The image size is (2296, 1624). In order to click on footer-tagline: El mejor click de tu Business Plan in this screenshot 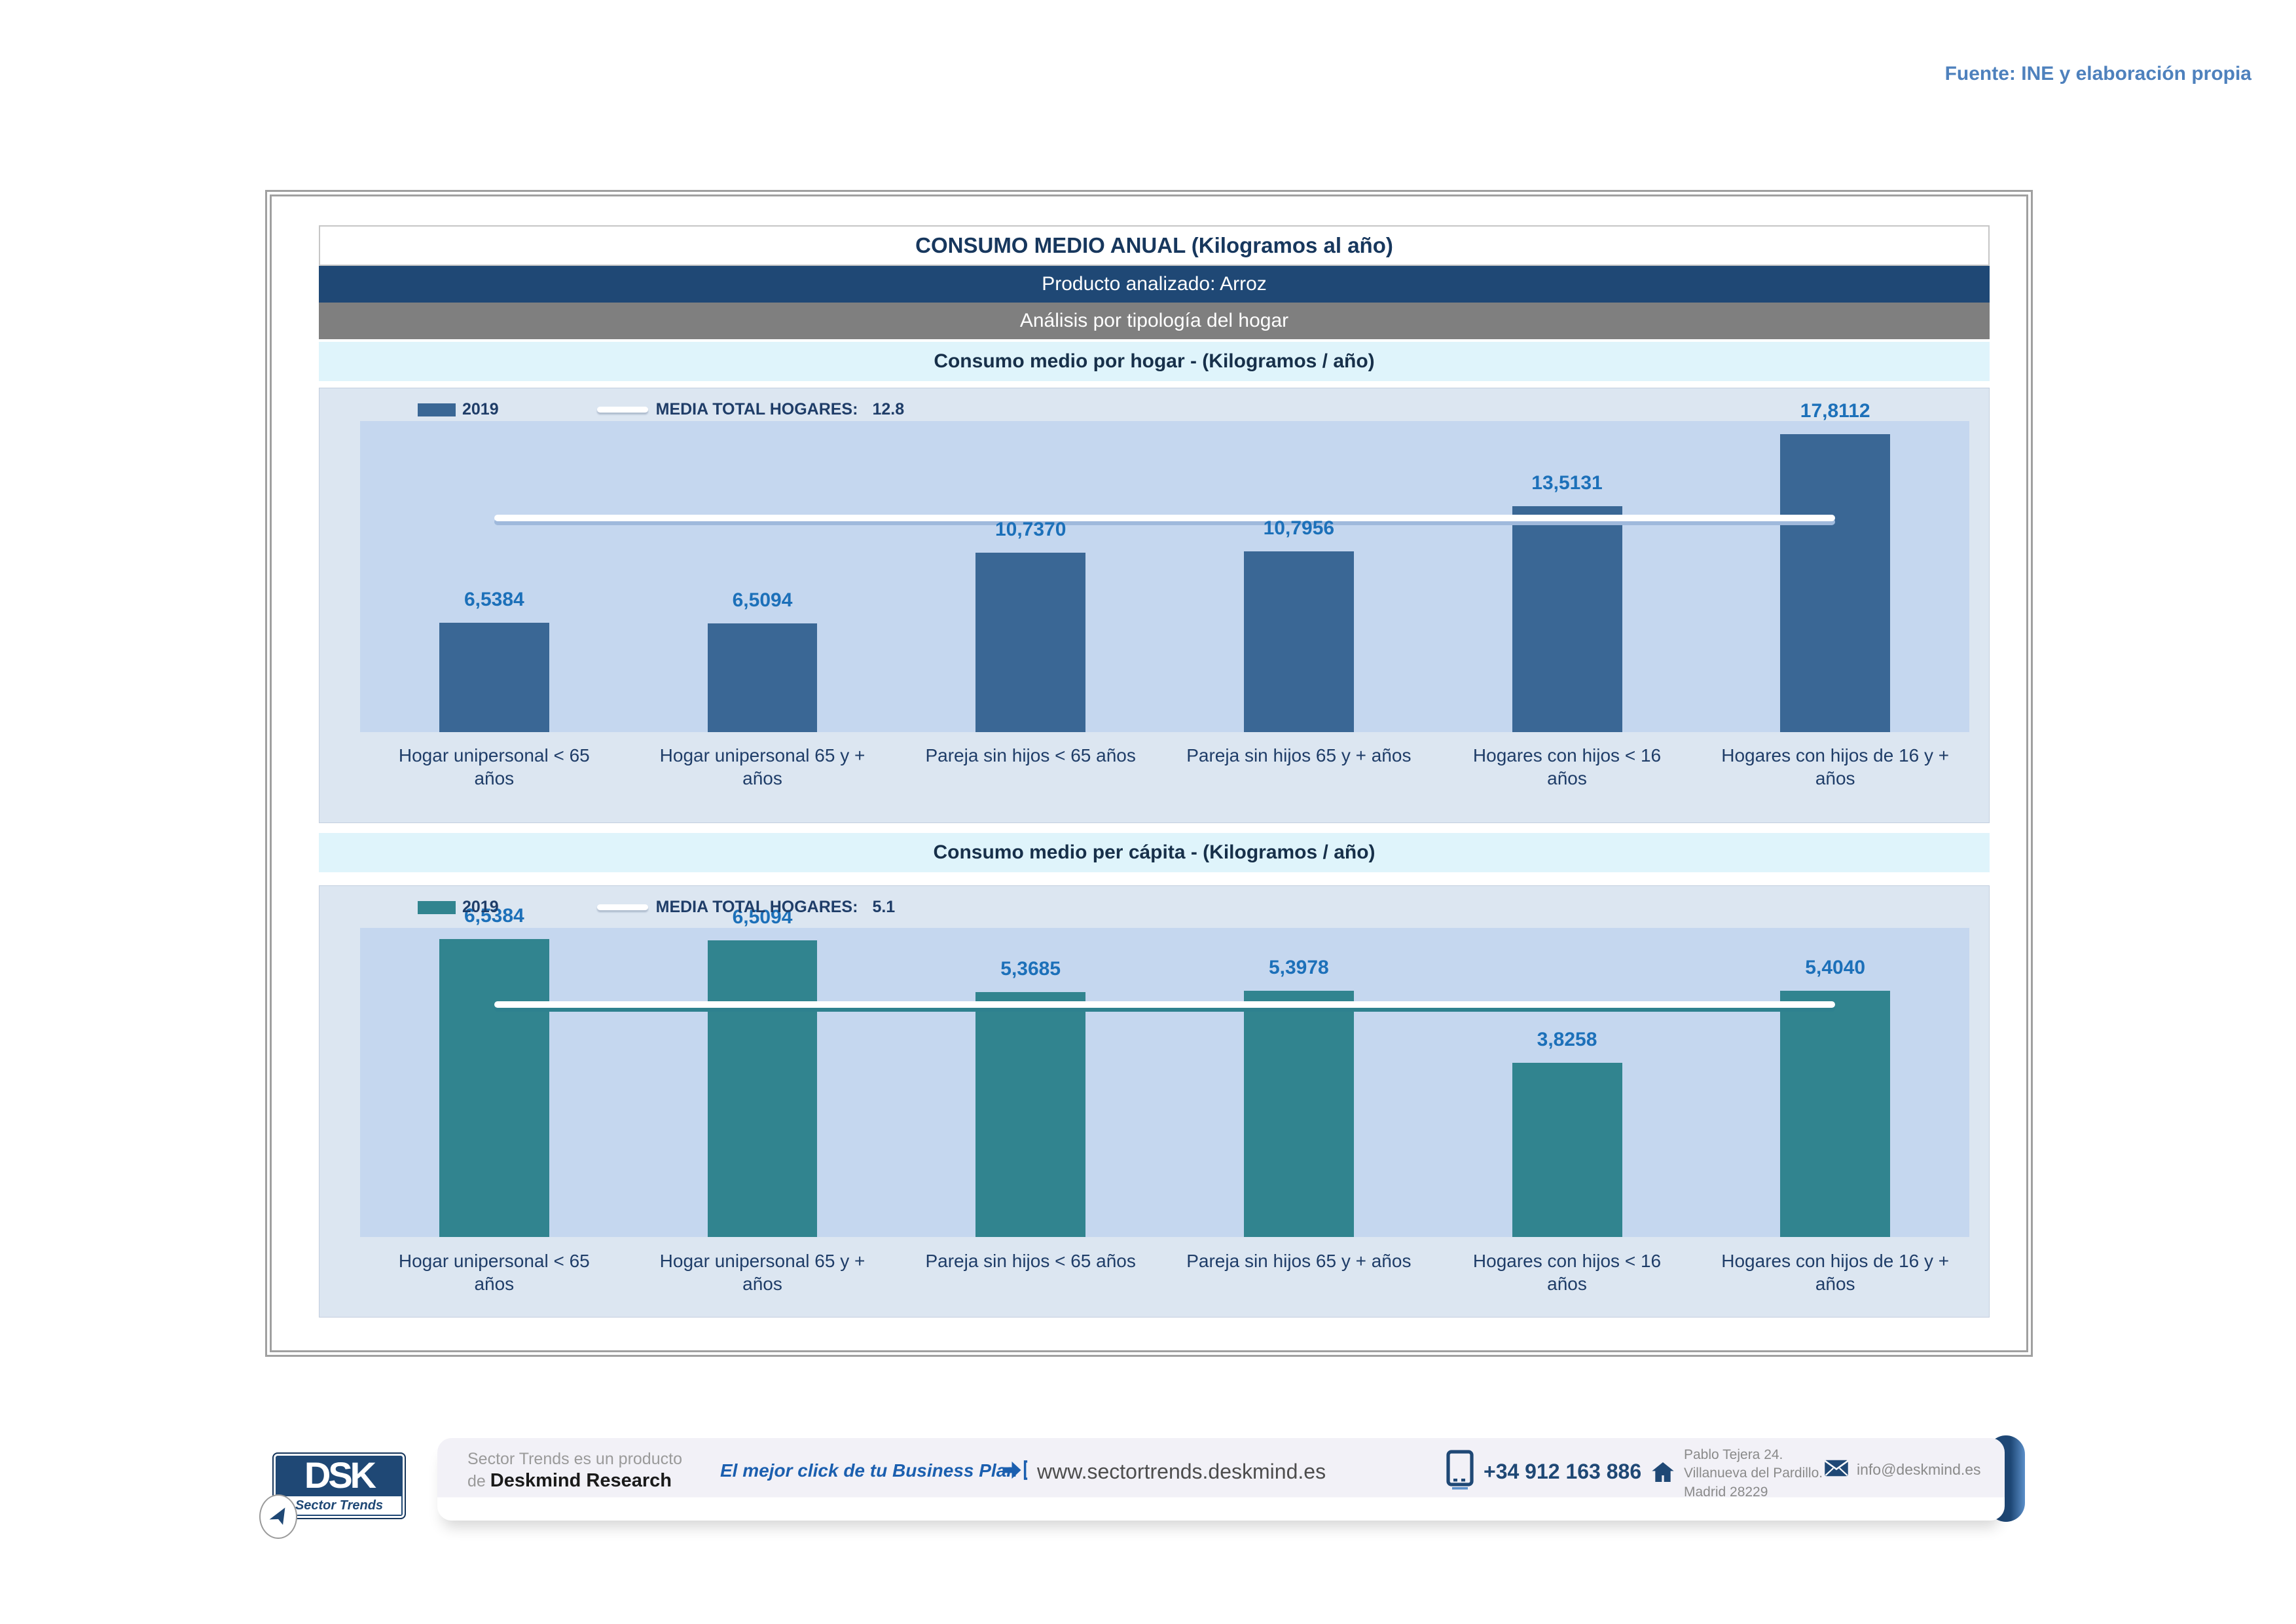, I will do `click(869, 1470)`.